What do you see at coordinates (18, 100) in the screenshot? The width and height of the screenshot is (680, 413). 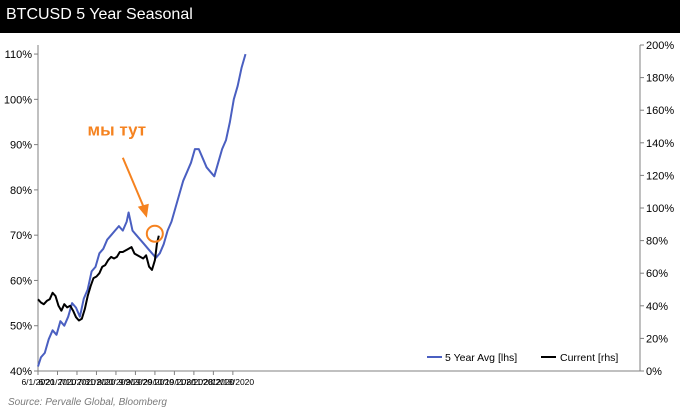 I see `y-left-tick-label: 100%` at bounding box center [18, 100].